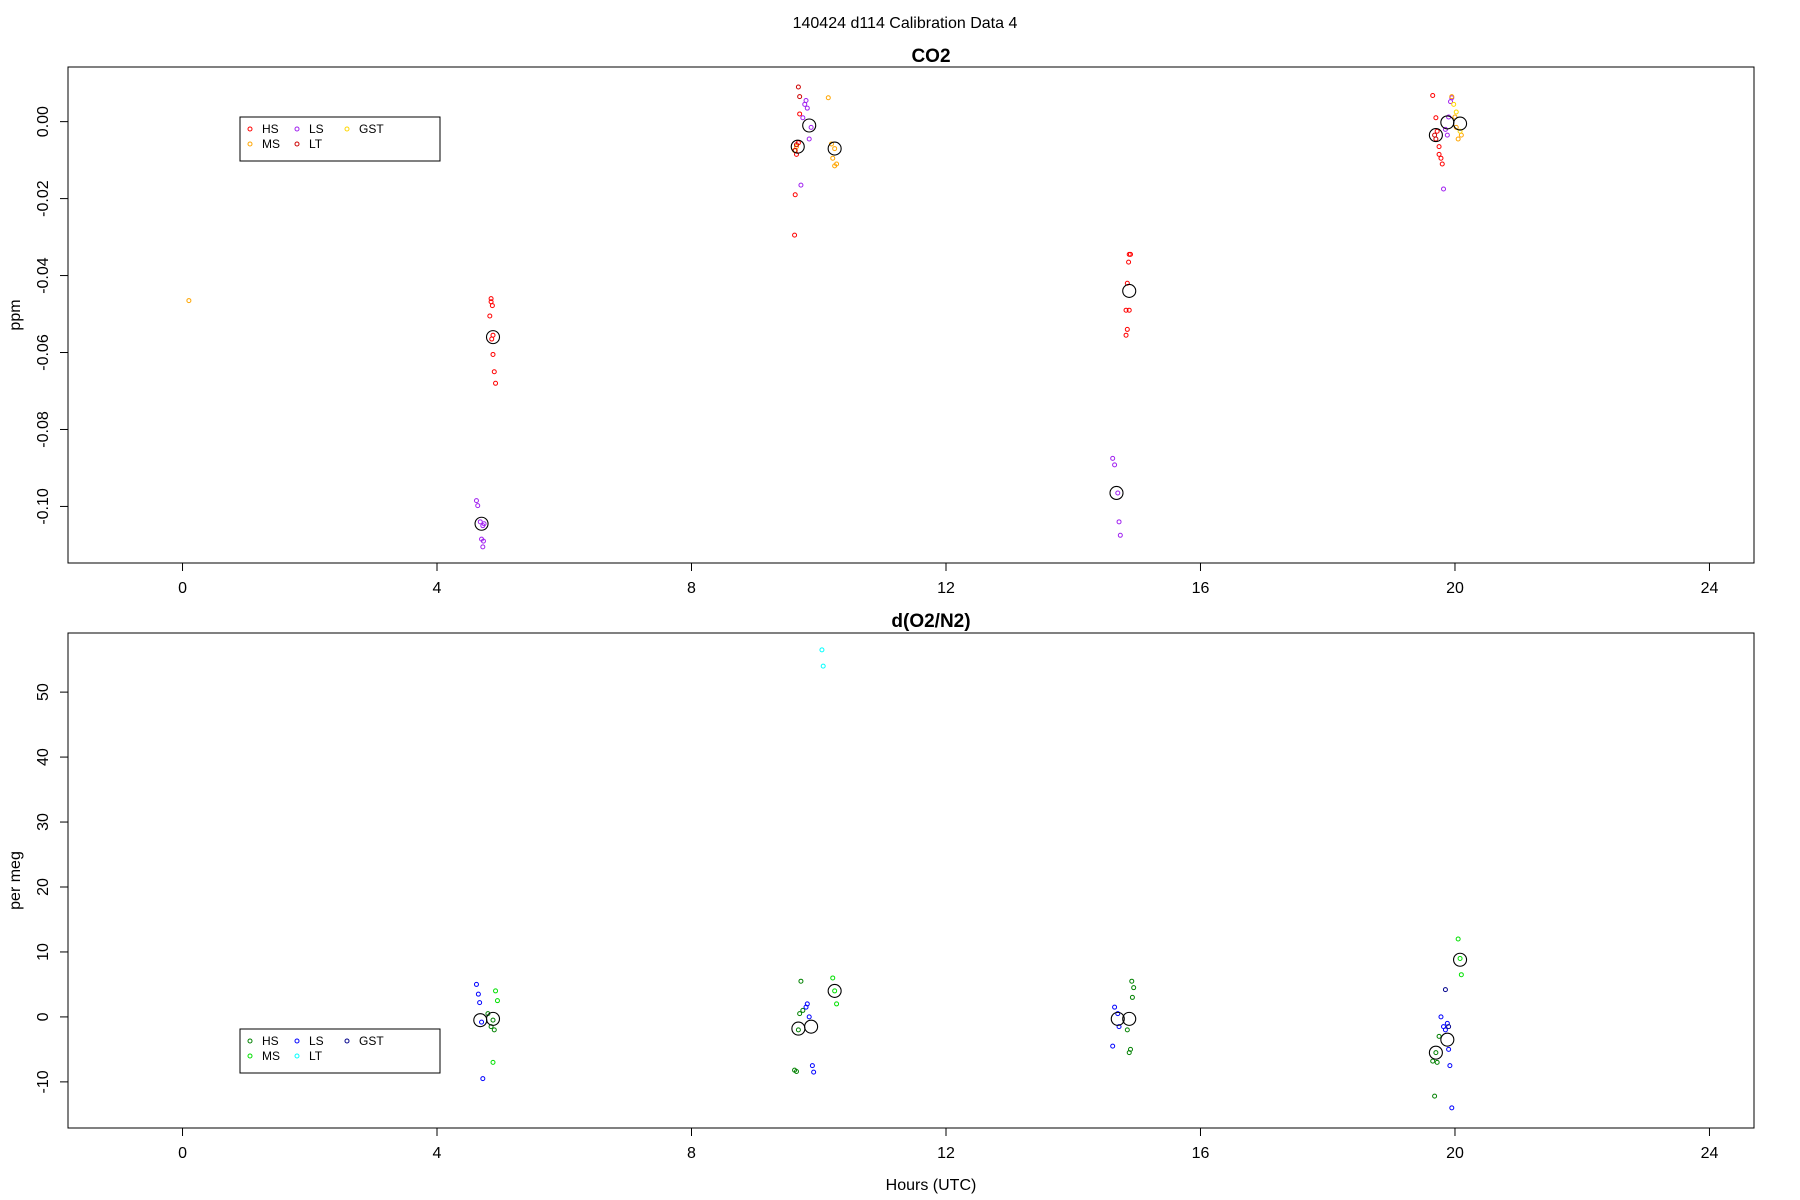  What do you see at coordinates (946, 588) in the screenshot?
I see `x-tick-label: 12` at bounding box center [946, 588].